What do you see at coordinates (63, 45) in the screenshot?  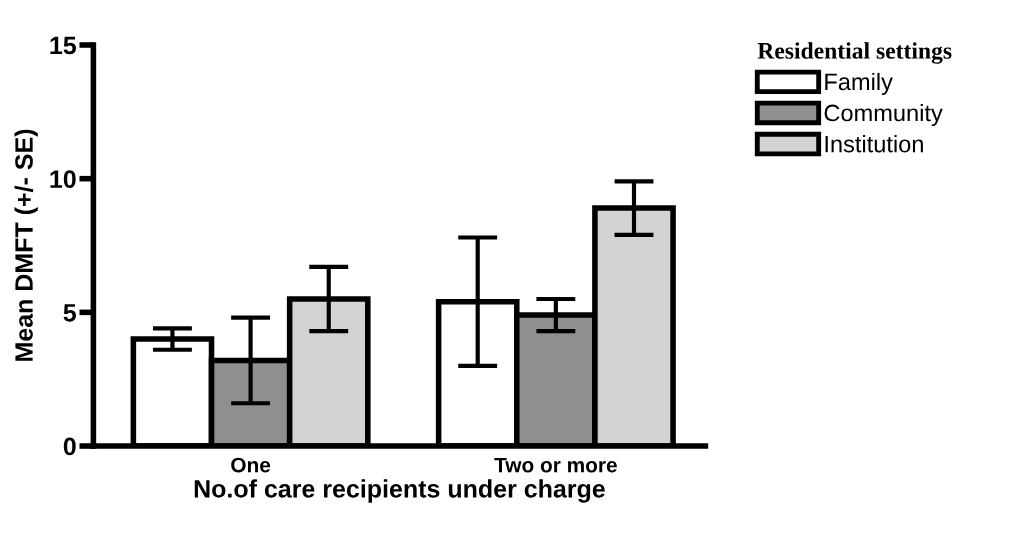 I see `y-tick-label: 15` at bounding box center [63, 45].